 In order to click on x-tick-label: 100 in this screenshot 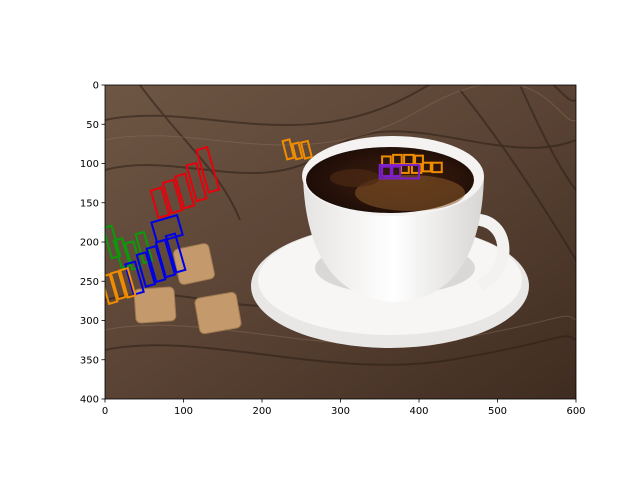, I will do `click(183, 411)`.